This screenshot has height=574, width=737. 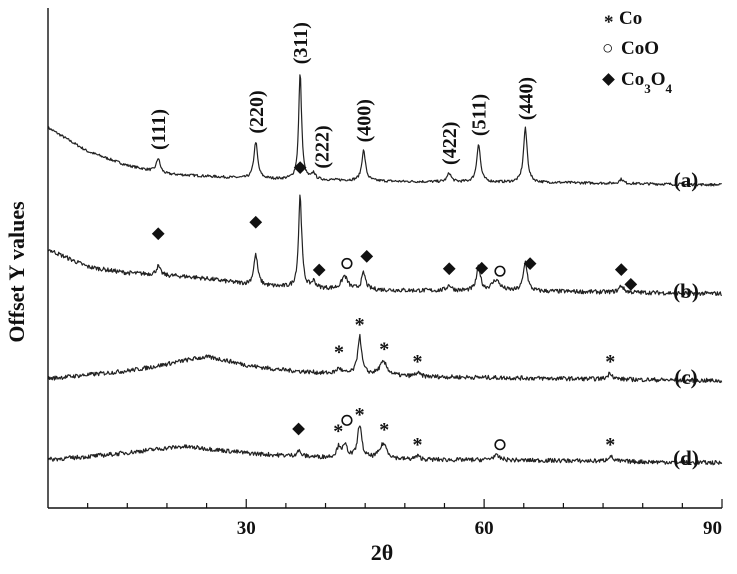 What do you see at coordinates (323, 146) in the screenshot?
I see `hkl-label-3: (222)` at bounding box center [323, 146].